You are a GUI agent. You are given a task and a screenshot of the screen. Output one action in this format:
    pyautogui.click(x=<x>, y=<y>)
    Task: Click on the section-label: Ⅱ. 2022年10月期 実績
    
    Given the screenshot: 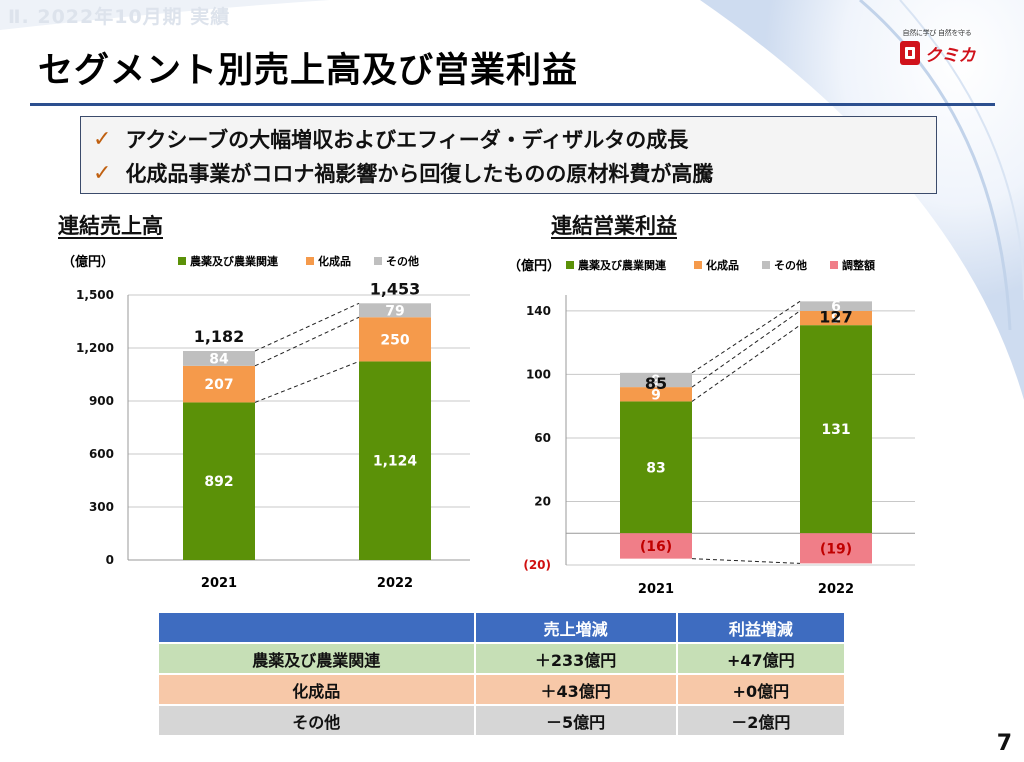 What is the action you would take?
    pyautogui.click(x=119, y=17)
    